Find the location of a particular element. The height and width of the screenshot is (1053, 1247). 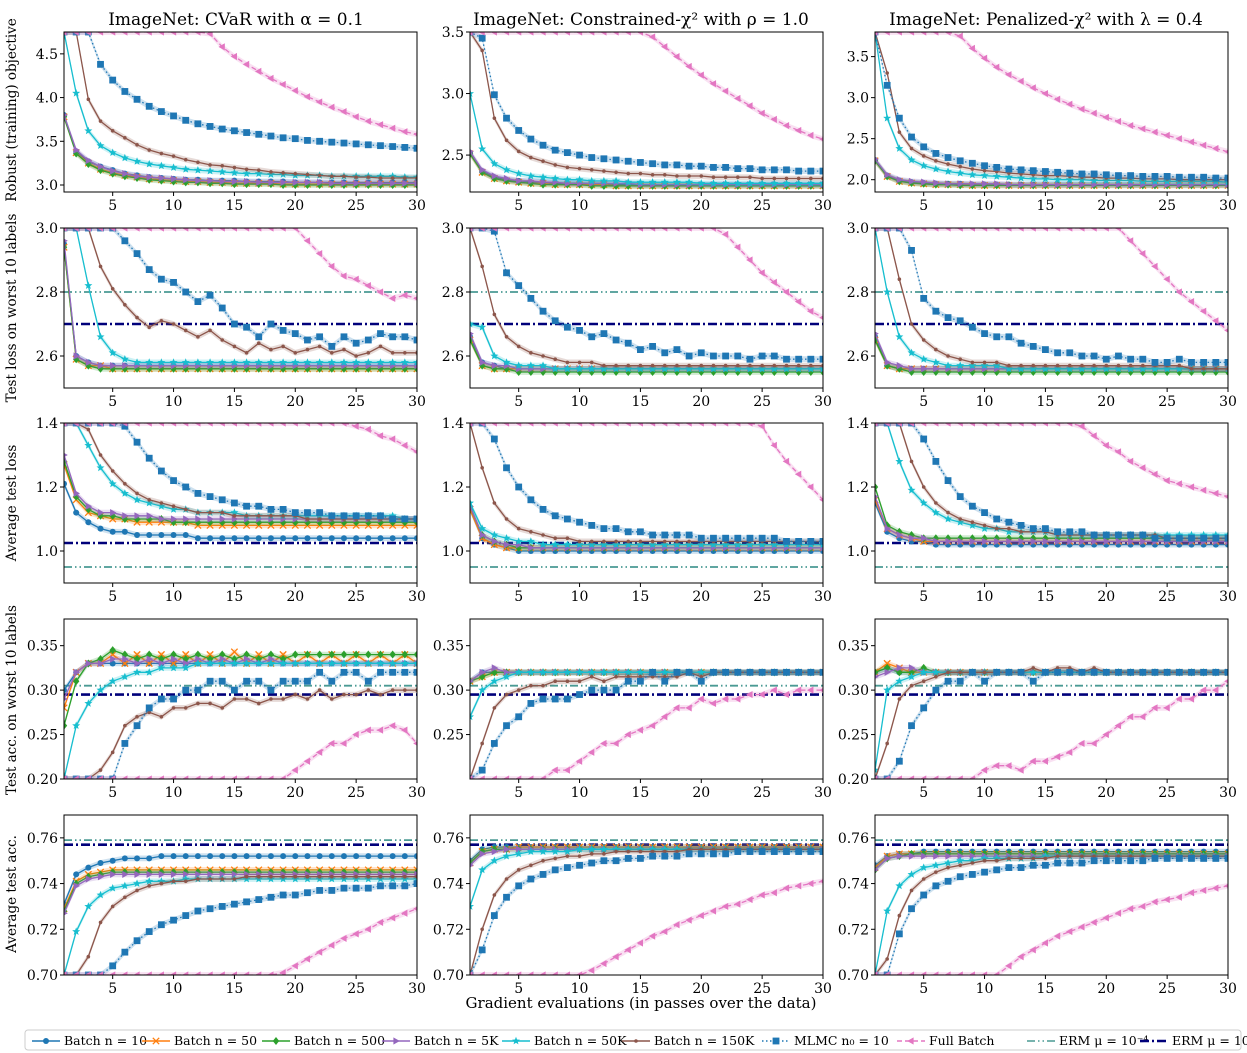

x-tick-label: 25 is located at coordinates (762, 402).